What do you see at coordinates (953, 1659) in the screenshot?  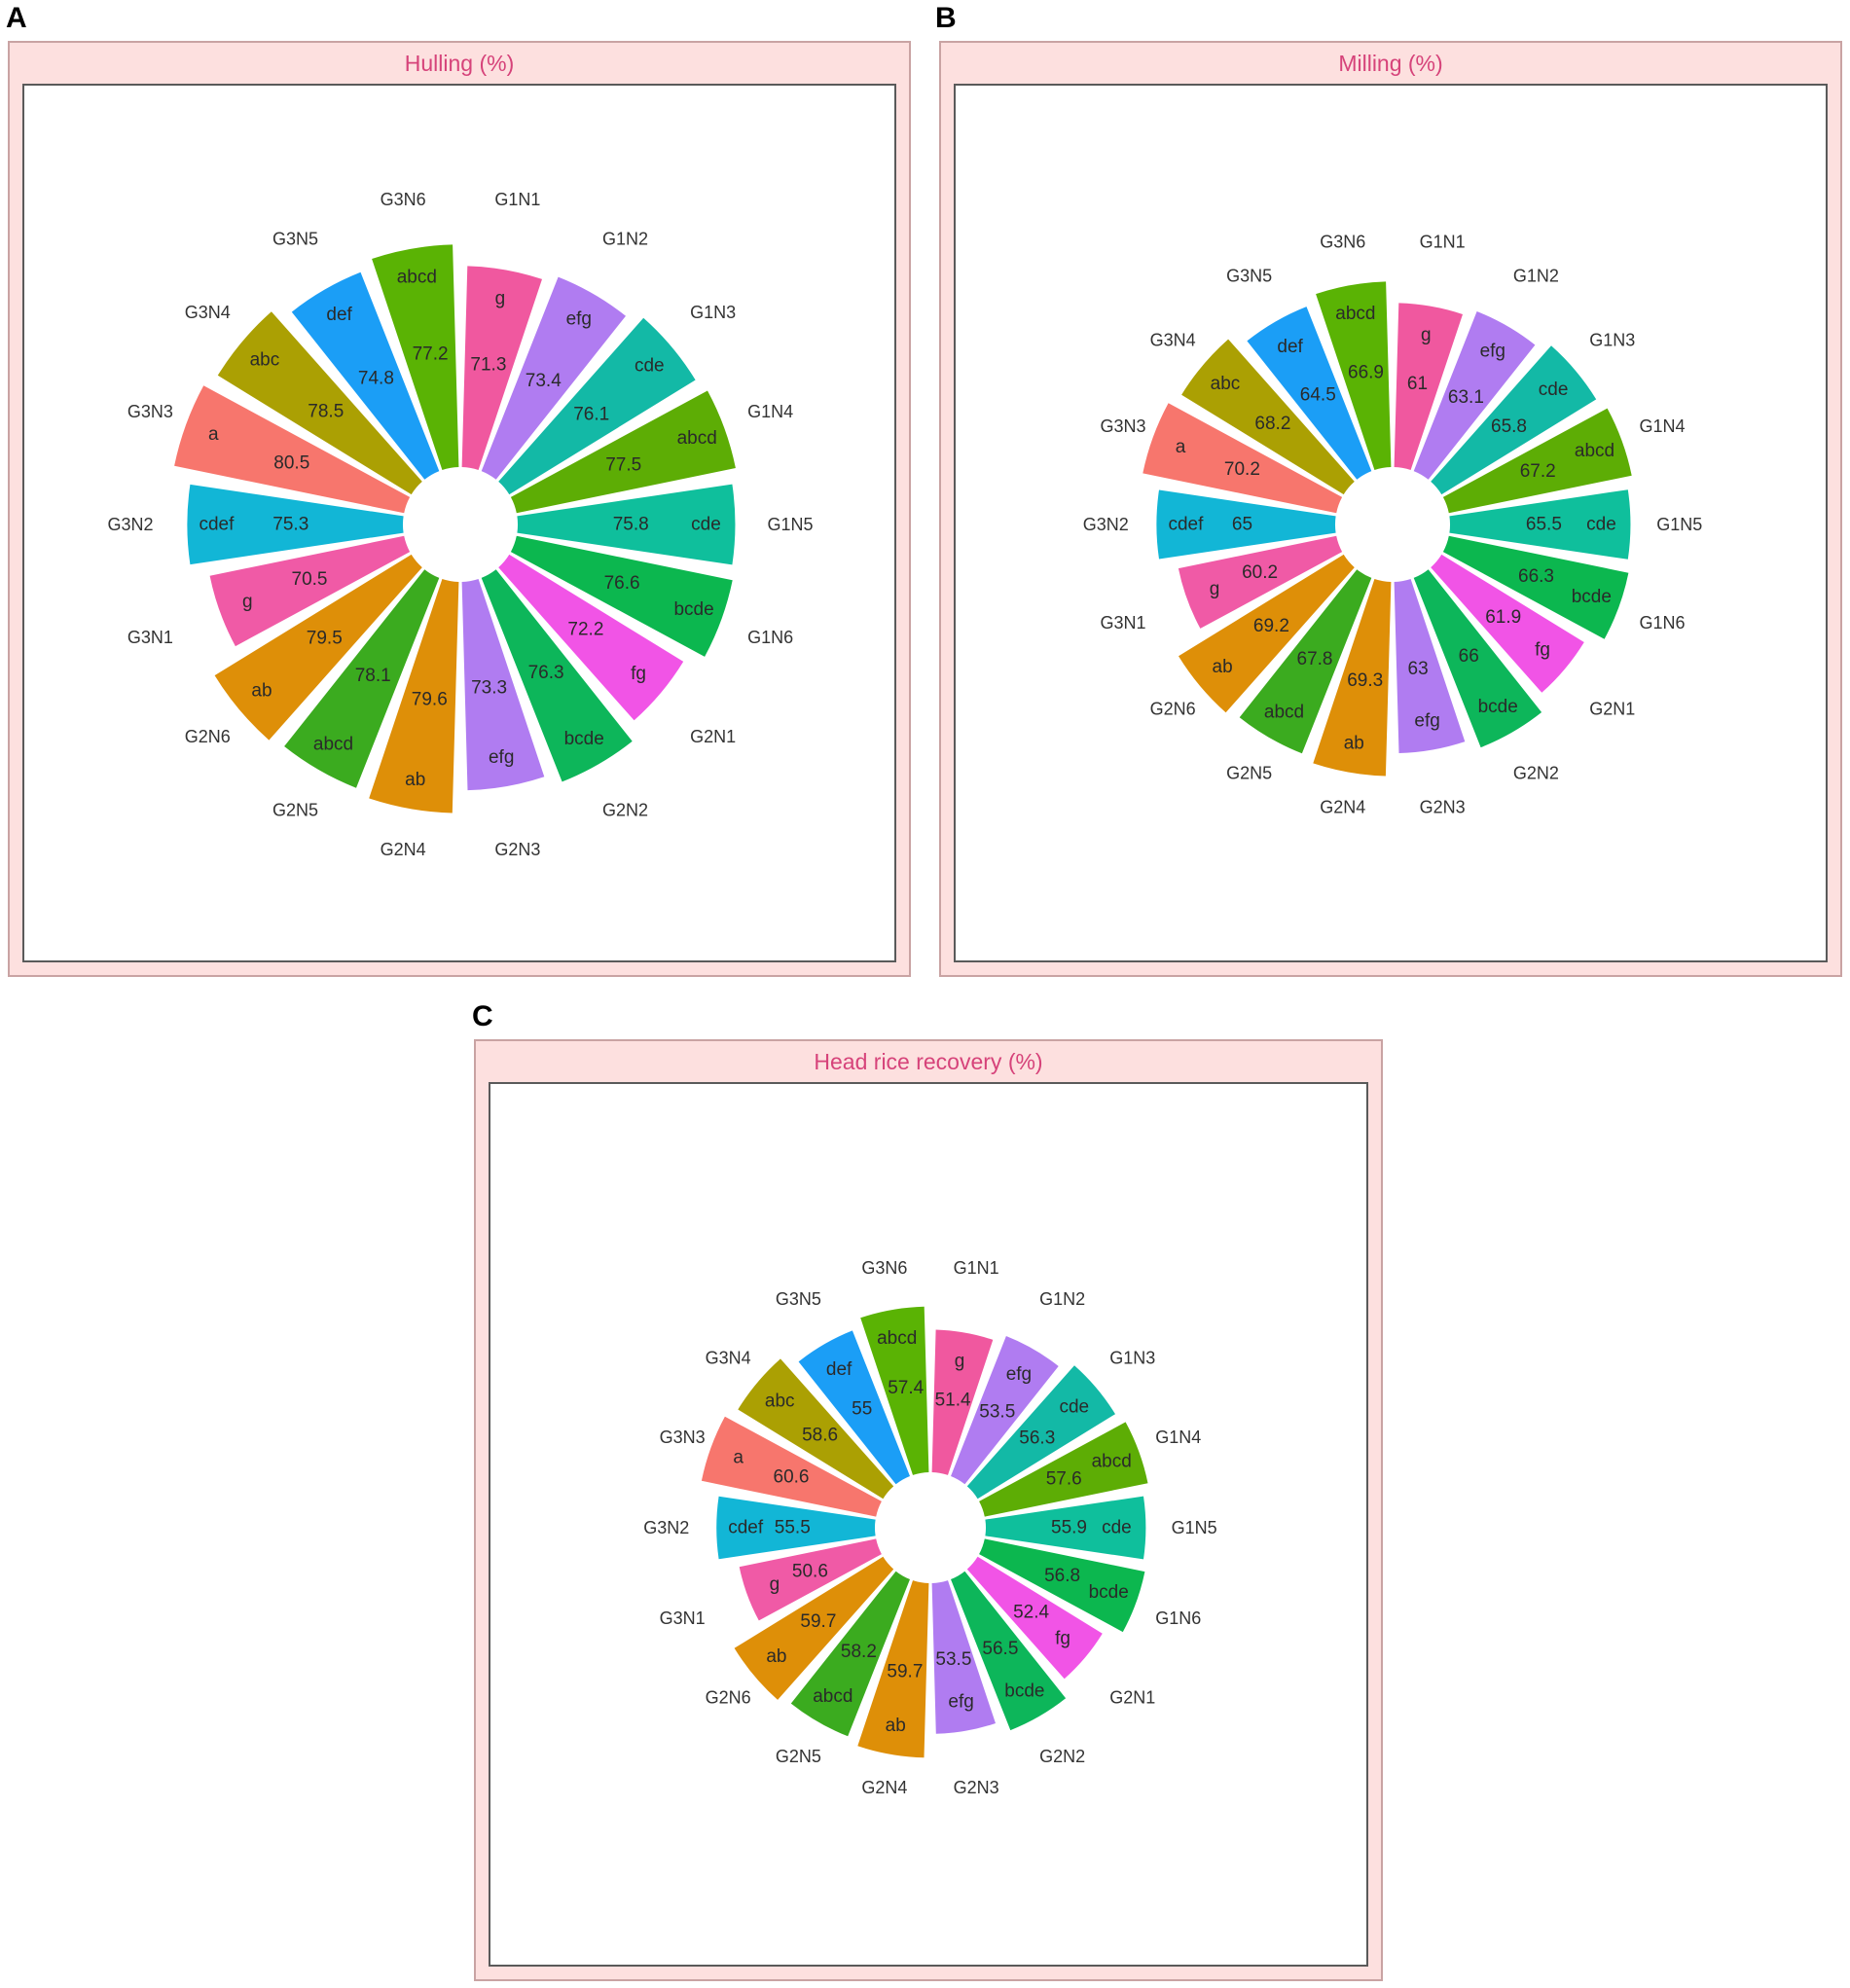 I see `value-label: 53.5` at bounding box center [953, 1659].